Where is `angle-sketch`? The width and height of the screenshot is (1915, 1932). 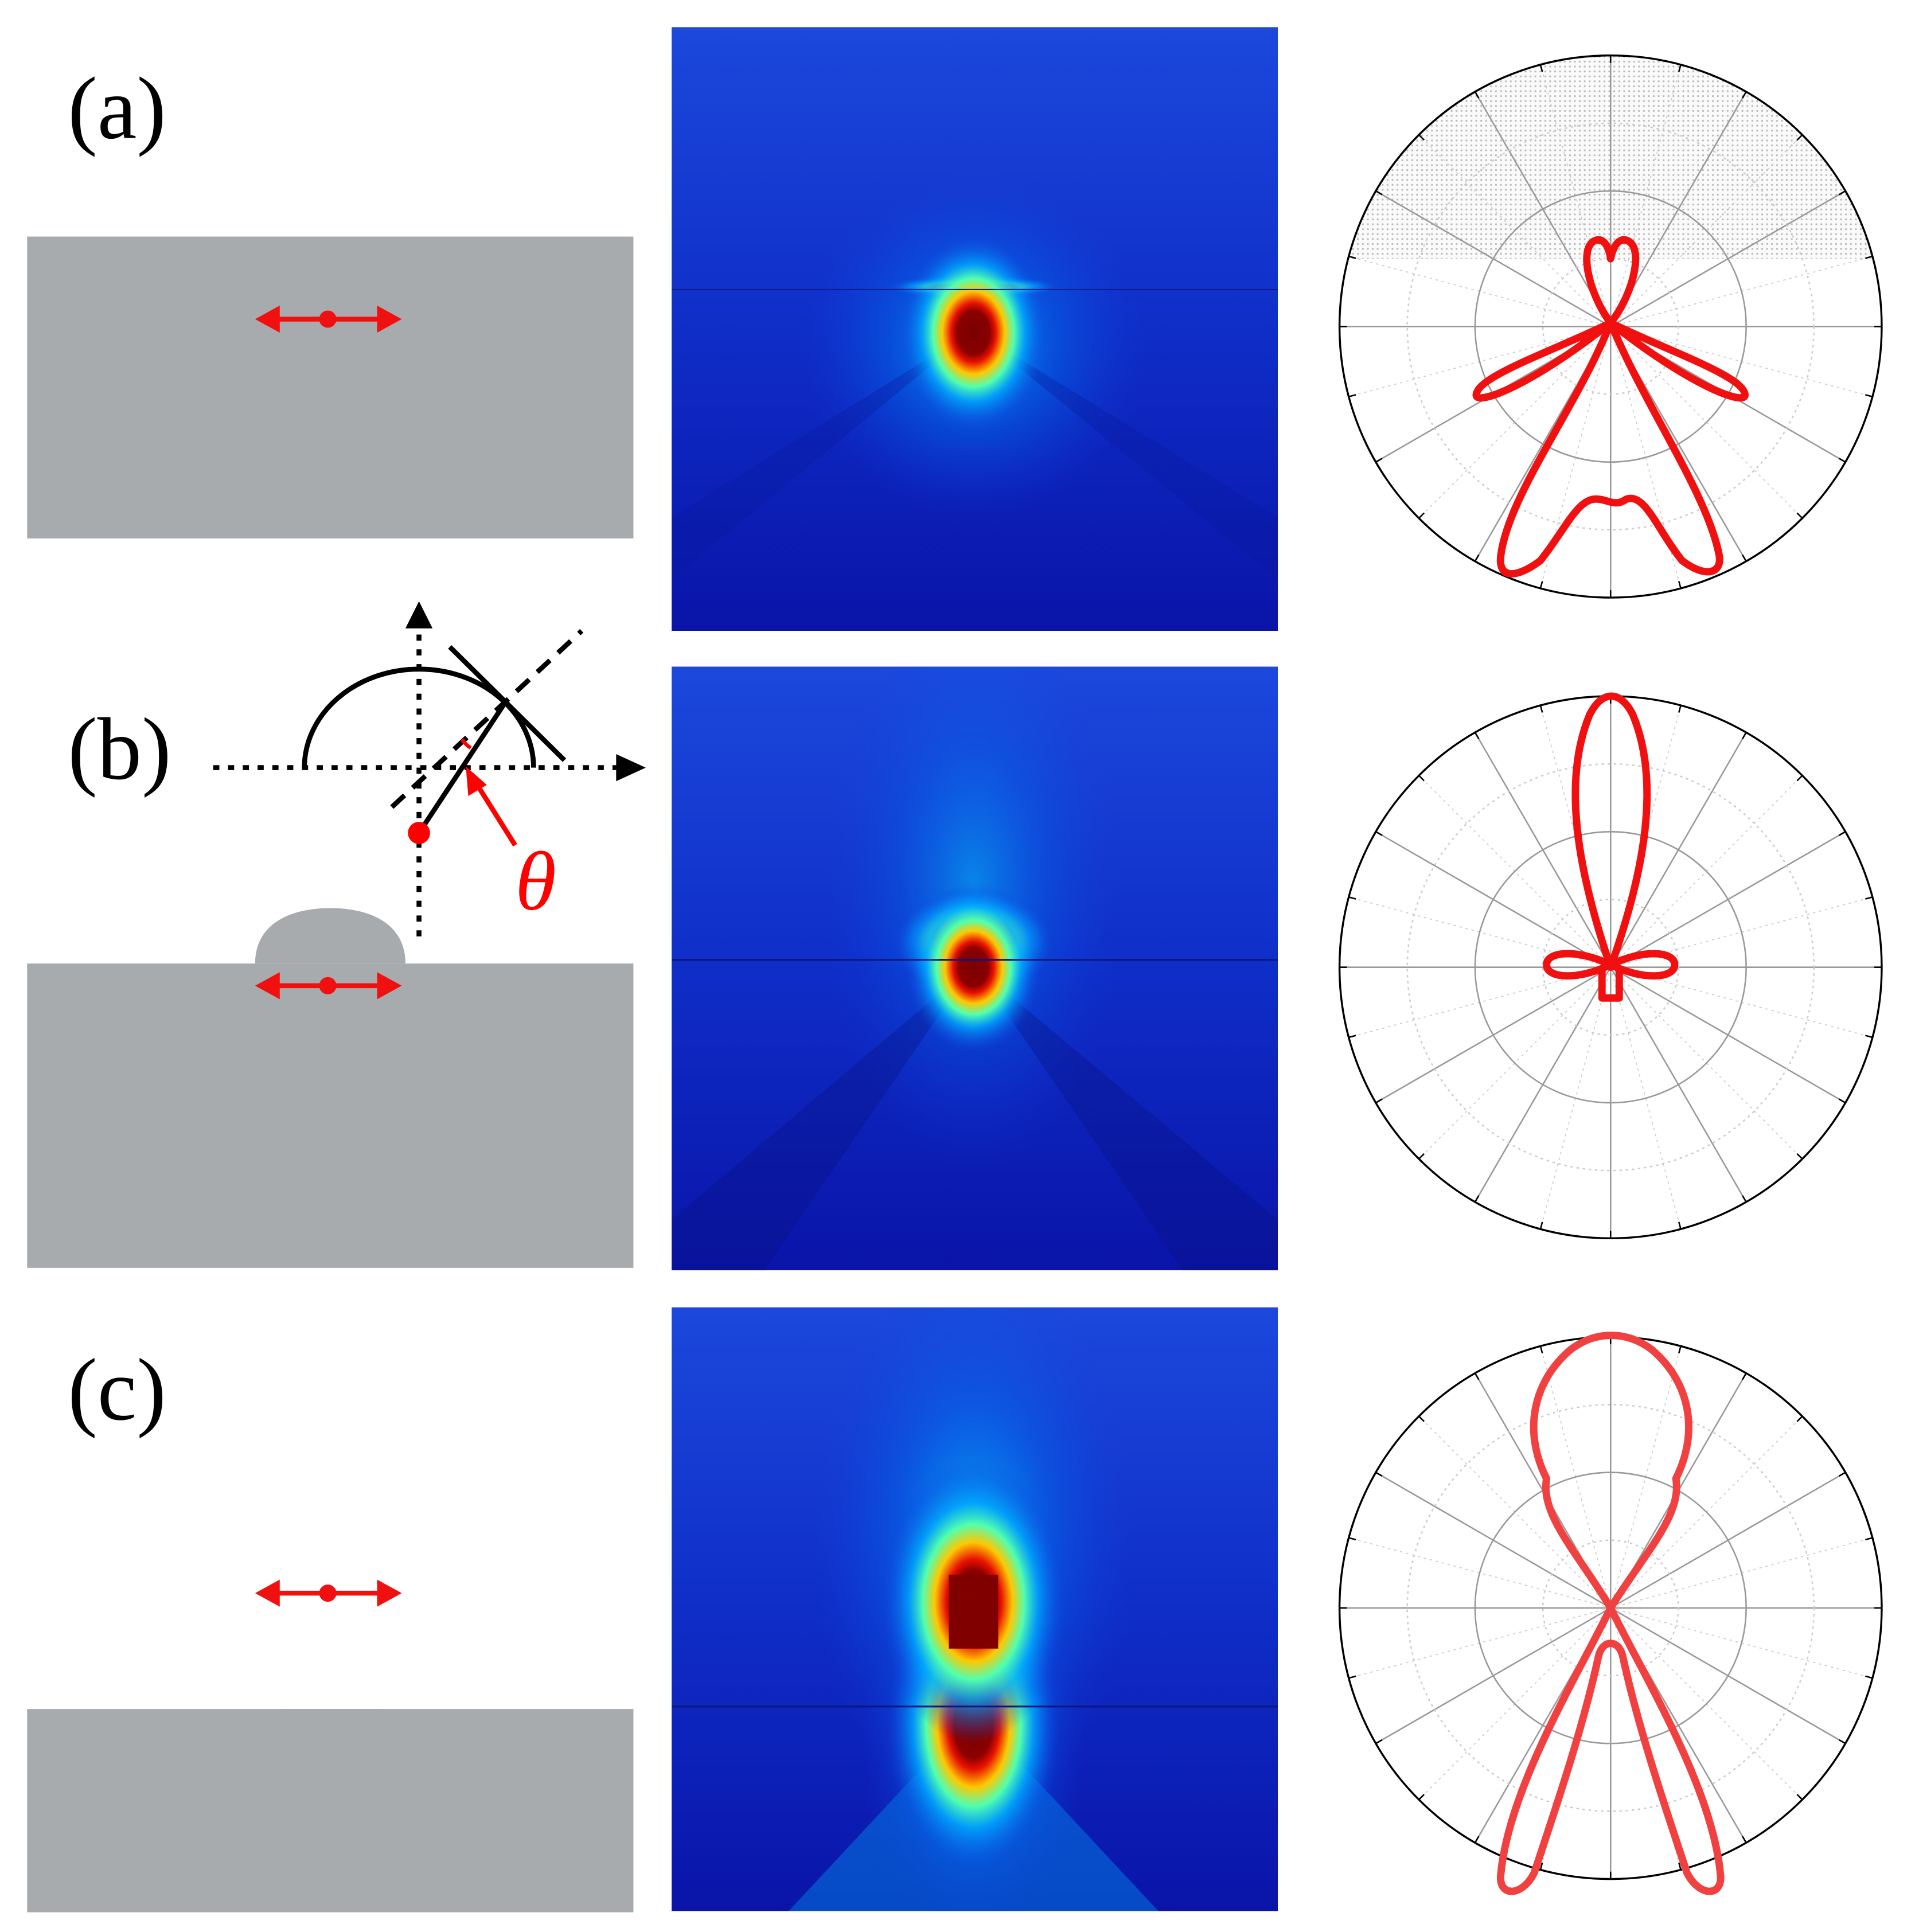
angle-sketch is located at coordinates (429, 768).